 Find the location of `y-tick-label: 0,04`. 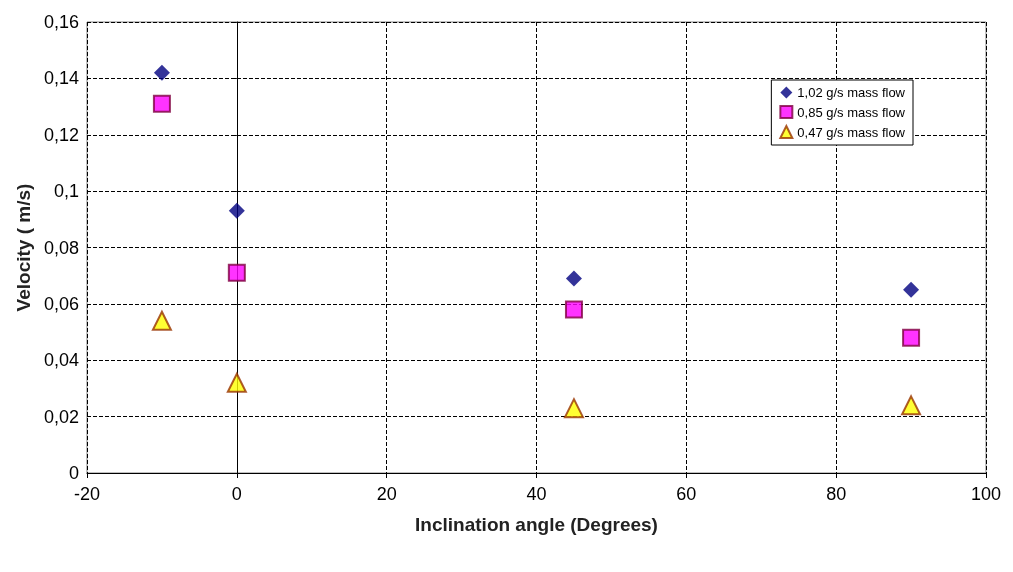

y-tick-label: 0,04 is located at coordinates (61, 360).